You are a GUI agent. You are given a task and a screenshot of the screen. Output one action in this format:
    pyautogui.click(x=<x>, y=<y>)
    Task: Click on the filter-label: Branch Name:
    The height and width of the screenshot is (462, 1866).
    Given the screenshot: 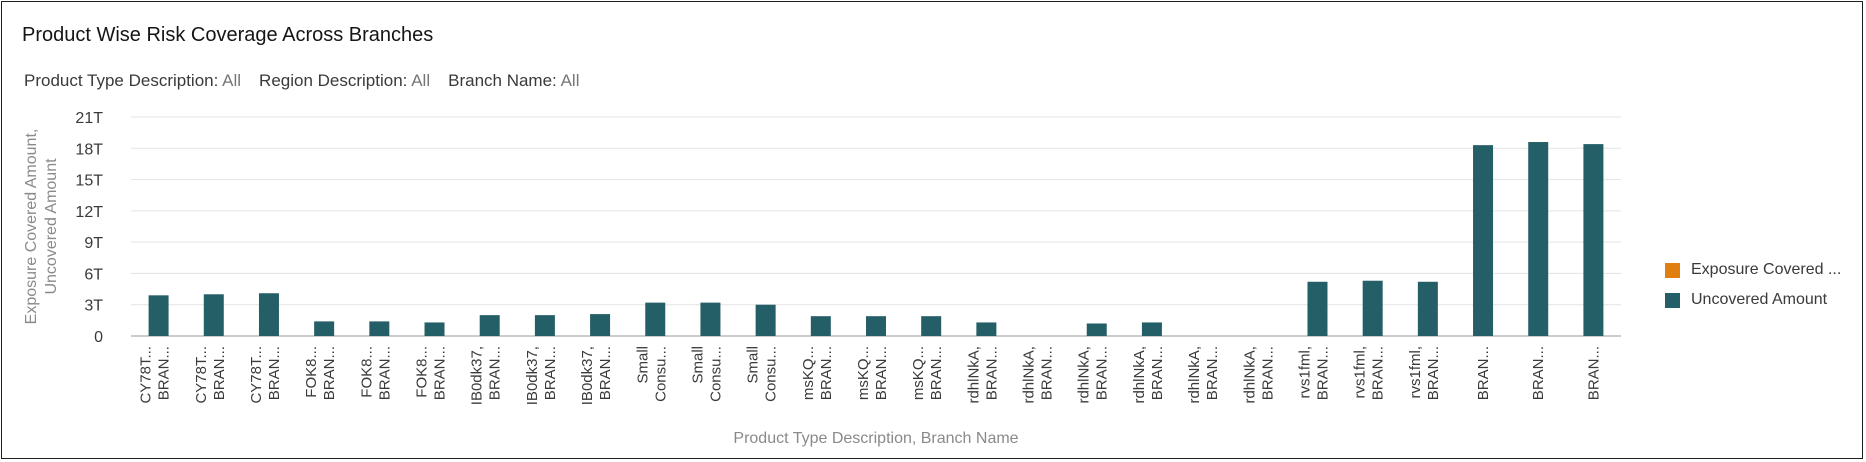 What is the action you would take?
    pyautogui.click(x=502, y=80)
    